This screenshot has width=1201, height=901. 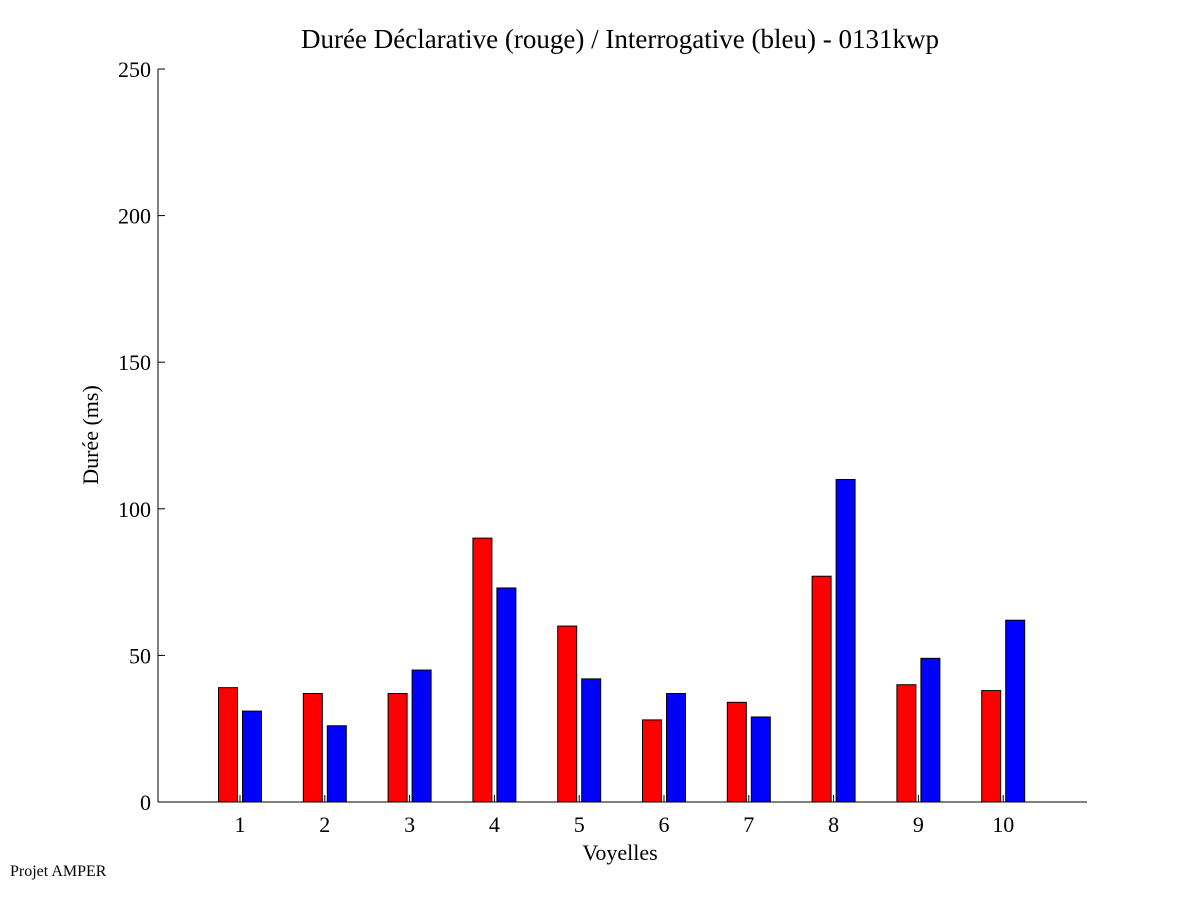 I want to click on y-axis-label-group: Durée (ms), so click(x=90, y=435).